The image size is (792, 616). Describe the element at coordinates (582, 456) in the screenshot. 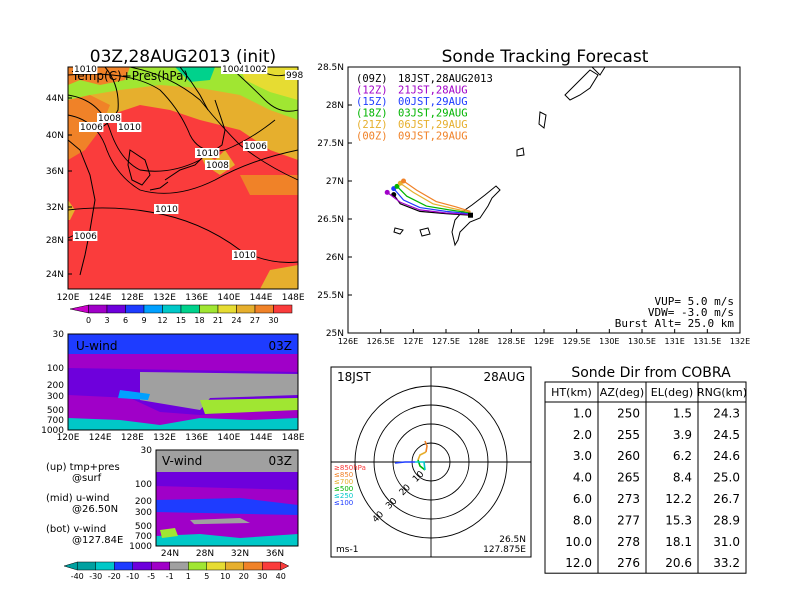

I see `table-cell: 3.0` at that location.